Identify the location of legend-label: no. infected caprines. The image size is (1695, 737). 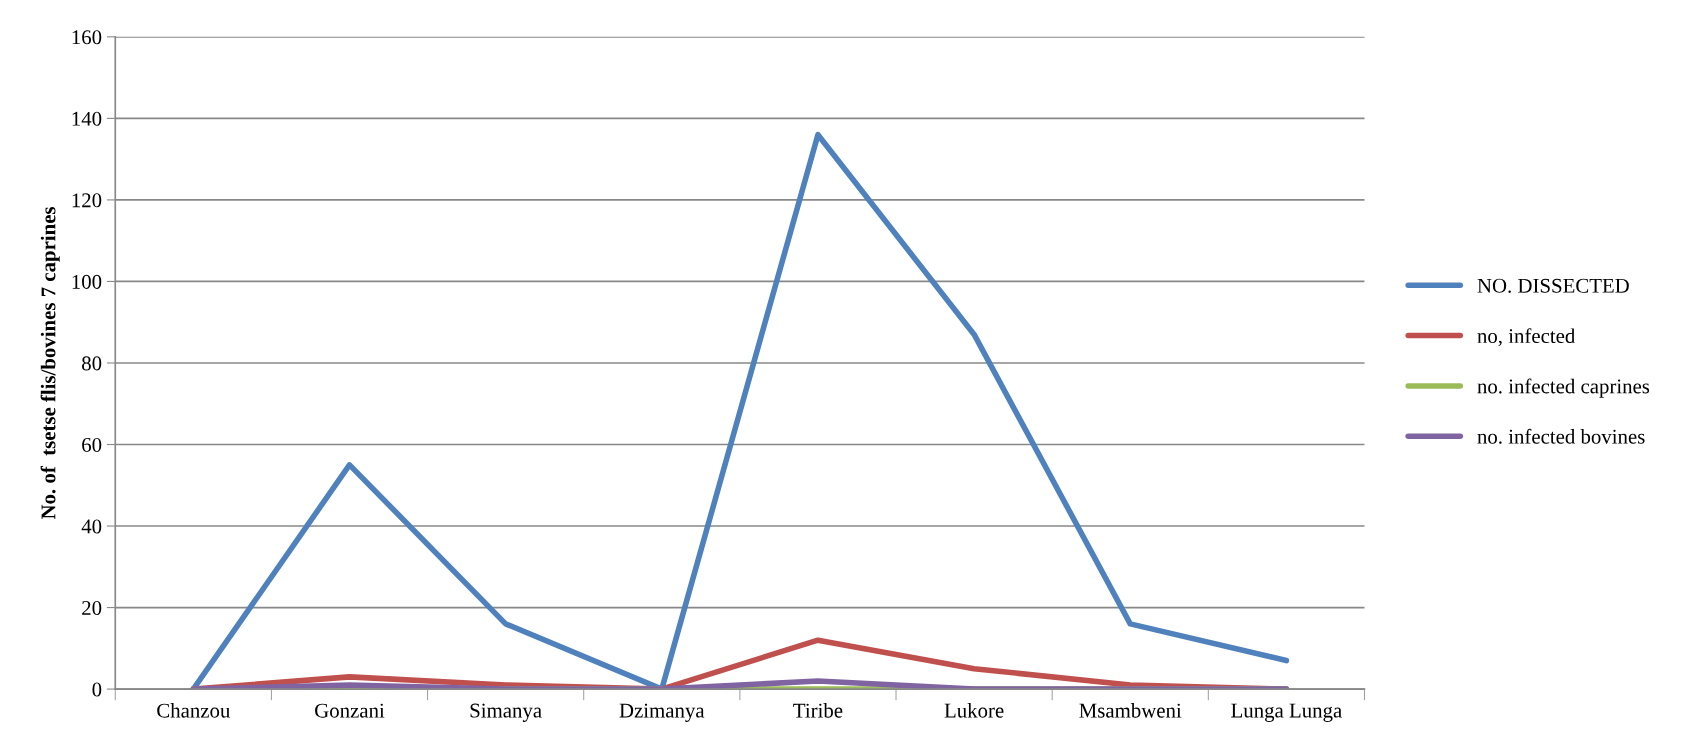
(1563, 388).